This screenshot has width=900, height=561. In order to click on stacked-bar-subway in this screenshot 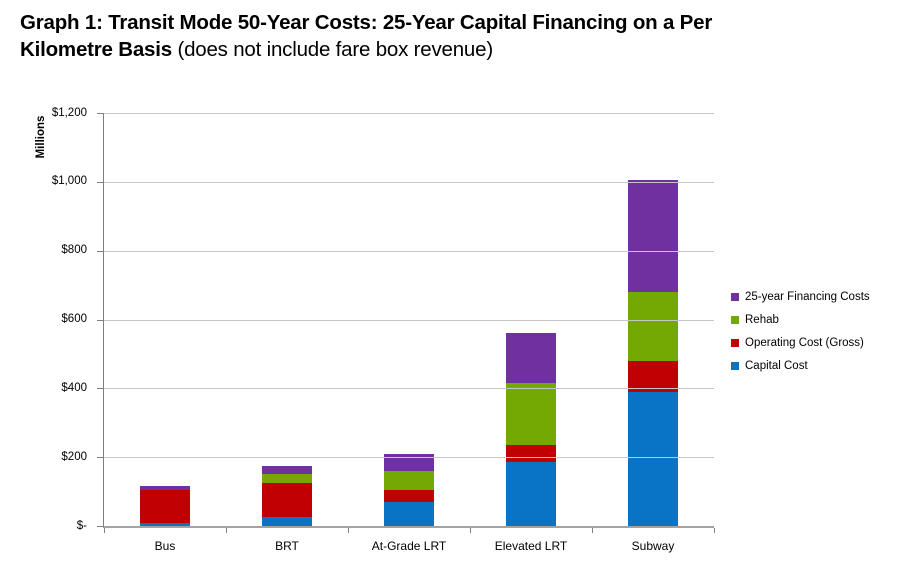, I will do `click(653, 353)`.